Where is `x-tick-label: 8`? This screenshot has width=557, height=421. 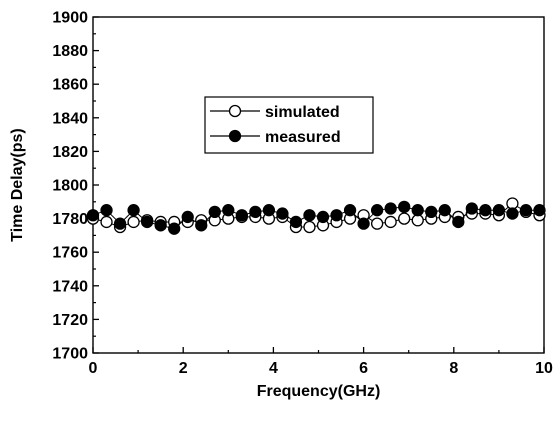 x-tick-label: 8 is located at coordinates (453, 368).